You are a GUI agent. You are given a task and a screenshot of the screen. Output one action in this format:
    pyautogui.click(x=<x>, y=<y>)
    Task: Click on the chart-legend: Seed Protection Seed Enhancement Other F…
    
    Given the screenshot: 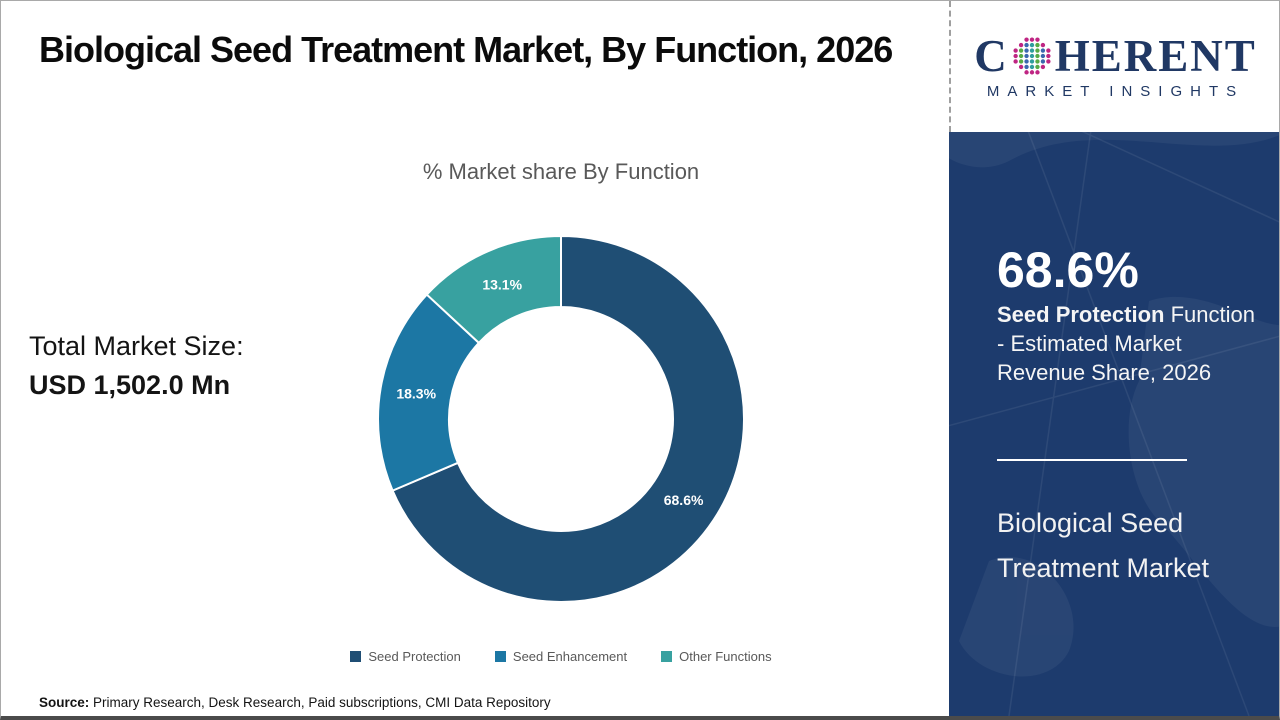 What is the action you would take?
    pyautogui.click(x=561, y=656)
    